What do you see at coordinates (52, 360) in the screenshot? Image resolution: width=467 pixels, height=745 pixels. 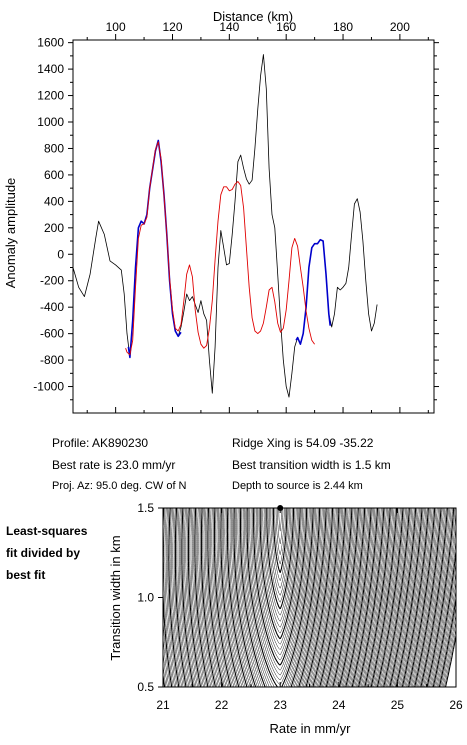 I see `y-tick-label: -800` at bounding box center [52, 360].